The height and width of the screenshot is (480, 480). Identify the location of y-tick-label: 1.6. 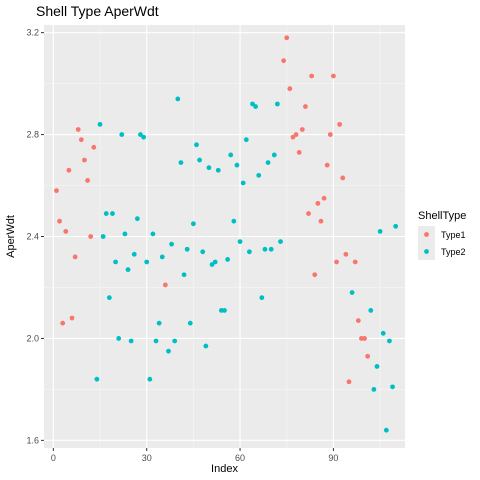
(32, 440).